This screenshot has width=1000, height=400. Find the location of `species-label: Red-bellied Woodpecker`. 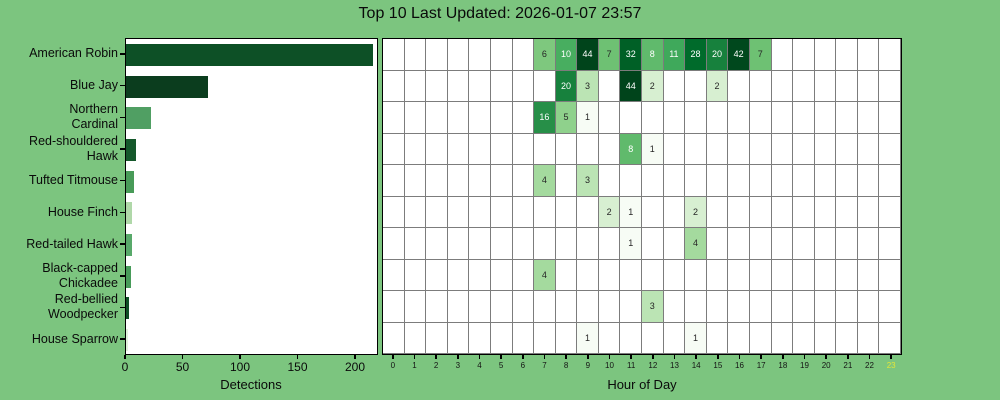

species-label: Red-bellied Woodpecker is located at coordinates (83, 307).